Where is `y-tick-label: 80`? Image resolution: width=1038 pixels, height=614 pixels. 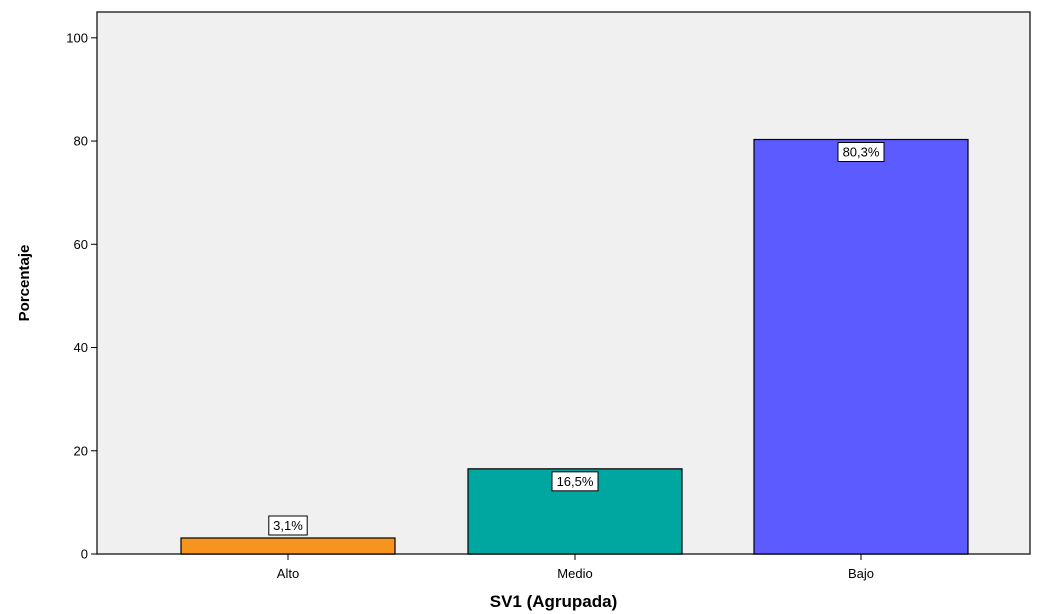
y-tick-label: 80 is located at coordinates (81, 141).